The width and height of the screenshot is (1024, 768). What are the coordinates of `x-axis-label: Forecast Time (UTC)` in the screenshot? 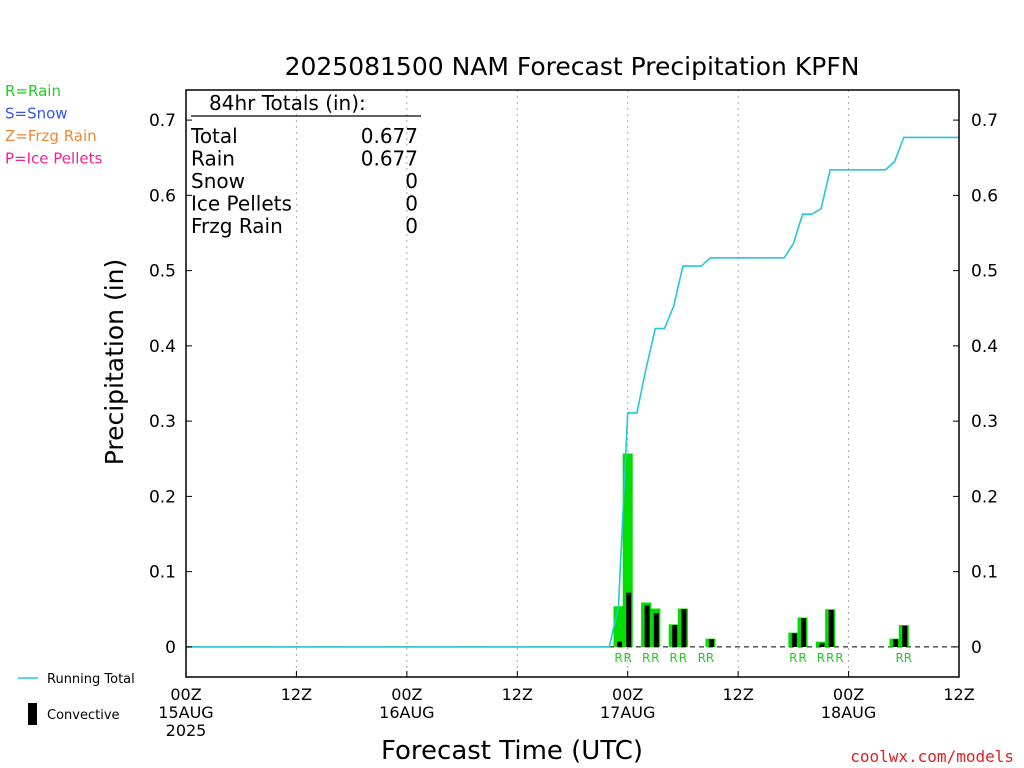 It's located at (512, 751).